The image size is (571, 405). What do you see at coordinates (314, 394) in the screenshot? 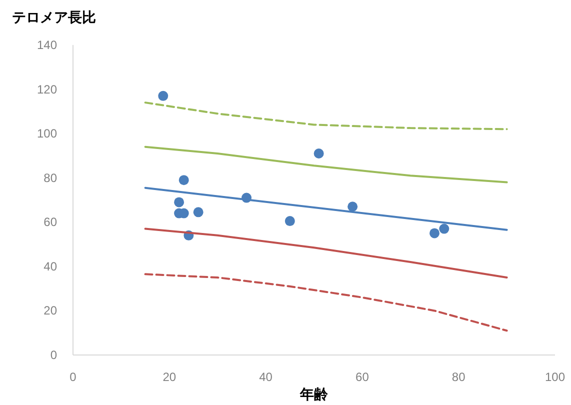
I see `x-axis-title: 年齢` at bounding box center [314, 394].